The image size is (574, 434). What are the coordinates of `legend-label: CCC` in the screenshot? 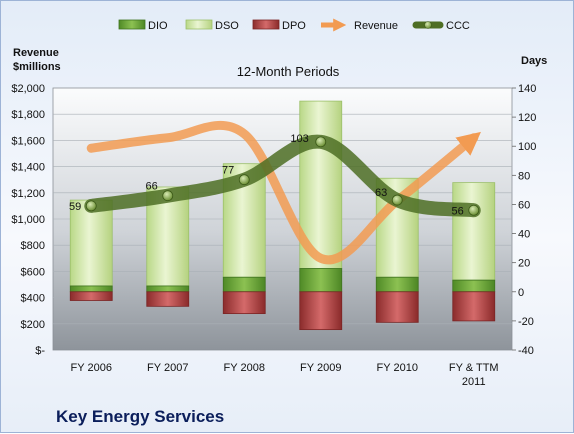 It's located at (458, 26).